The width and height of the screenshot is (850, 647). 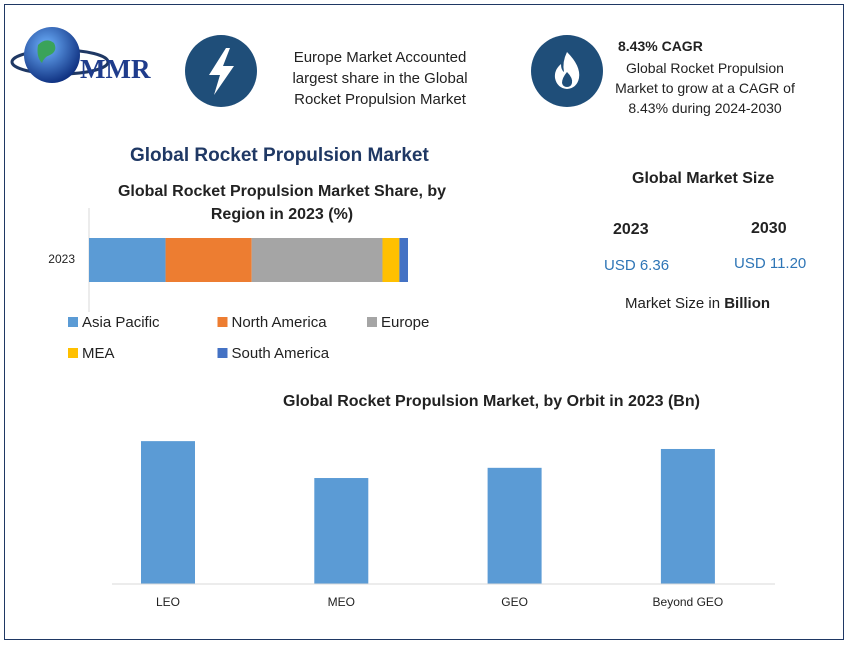 What do you see at coordinates (637, 265) in the screenshot?
I see `market-value: USD 6.36` at bounding box center [637, 265].